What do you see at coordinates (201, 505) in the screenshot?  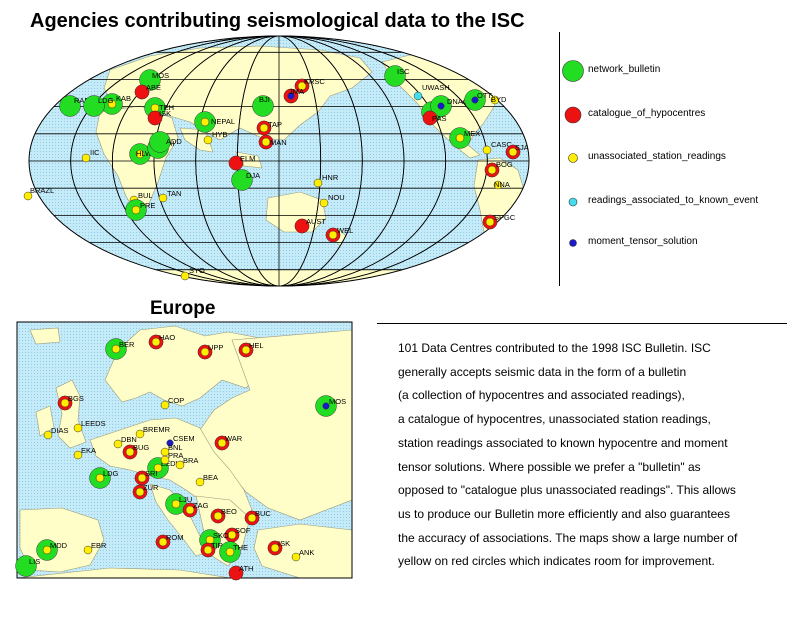 I see `agency-label: ZAG` at bounding box center [201, 505].